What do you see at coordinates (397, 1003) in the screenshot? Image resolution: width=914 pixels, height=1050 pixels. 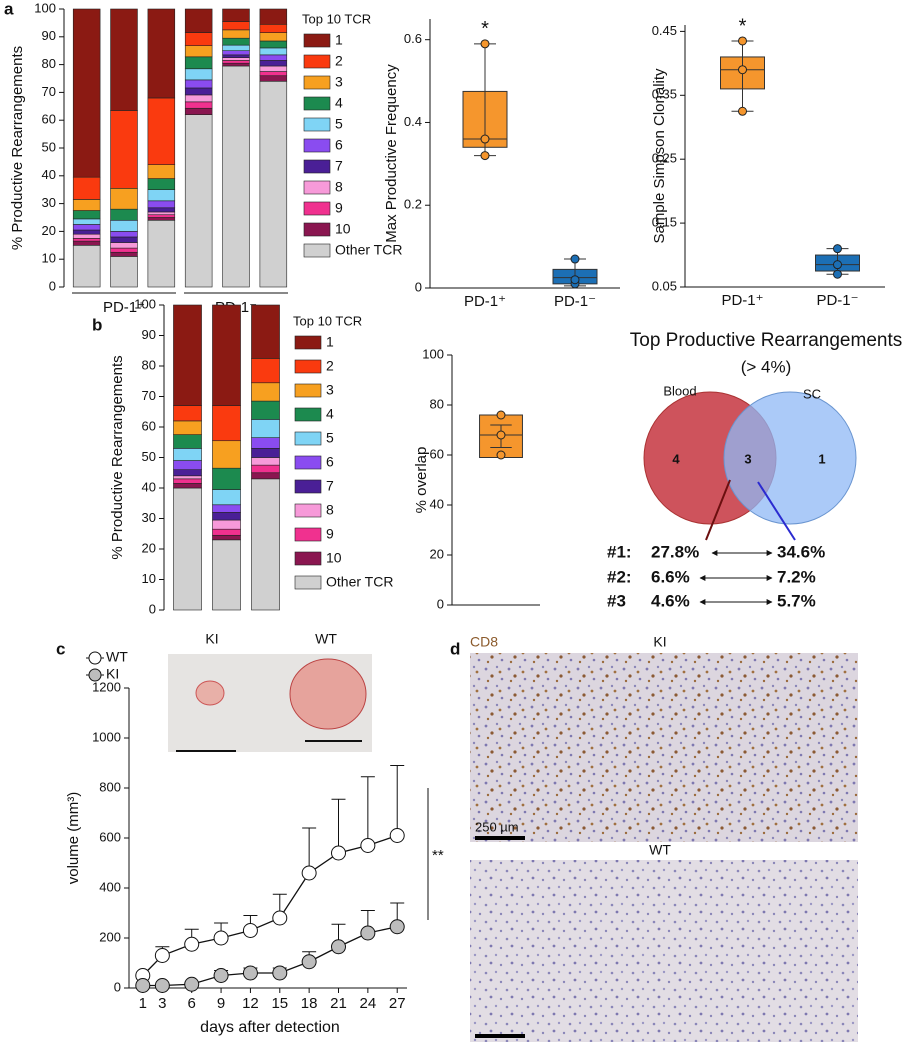 I see `x-tick-label: 27` at bounding box center [397, 1003].